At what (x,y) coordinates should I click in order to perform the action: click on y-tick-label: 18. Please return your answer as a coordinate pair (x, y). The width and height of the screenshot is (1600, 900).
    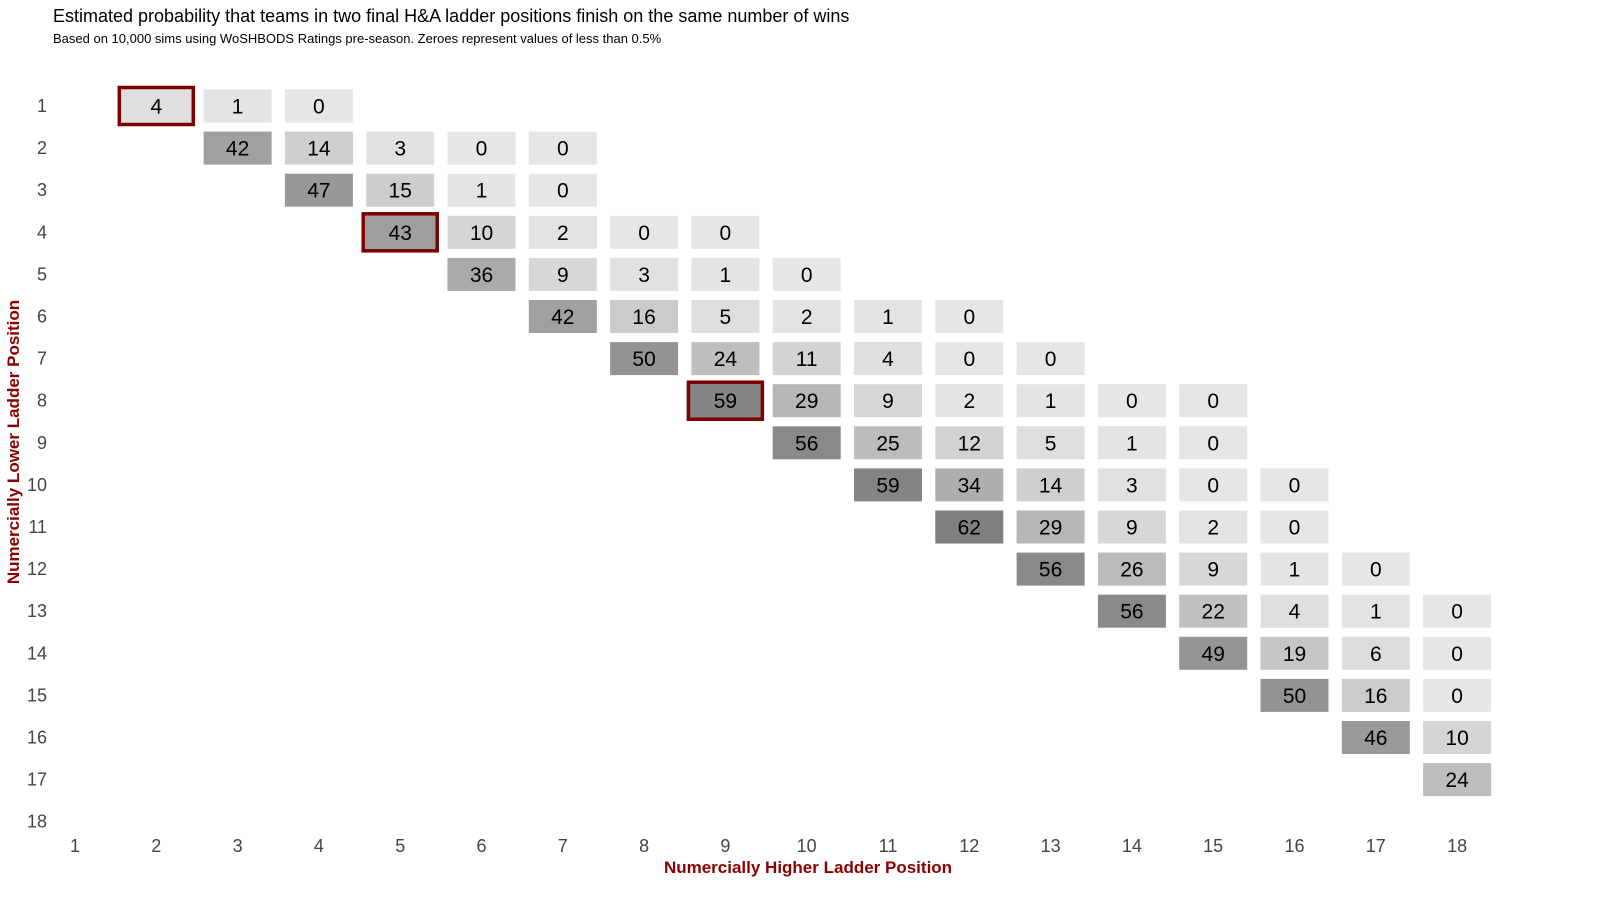
    Looking at the image, I should click on (37, 822).